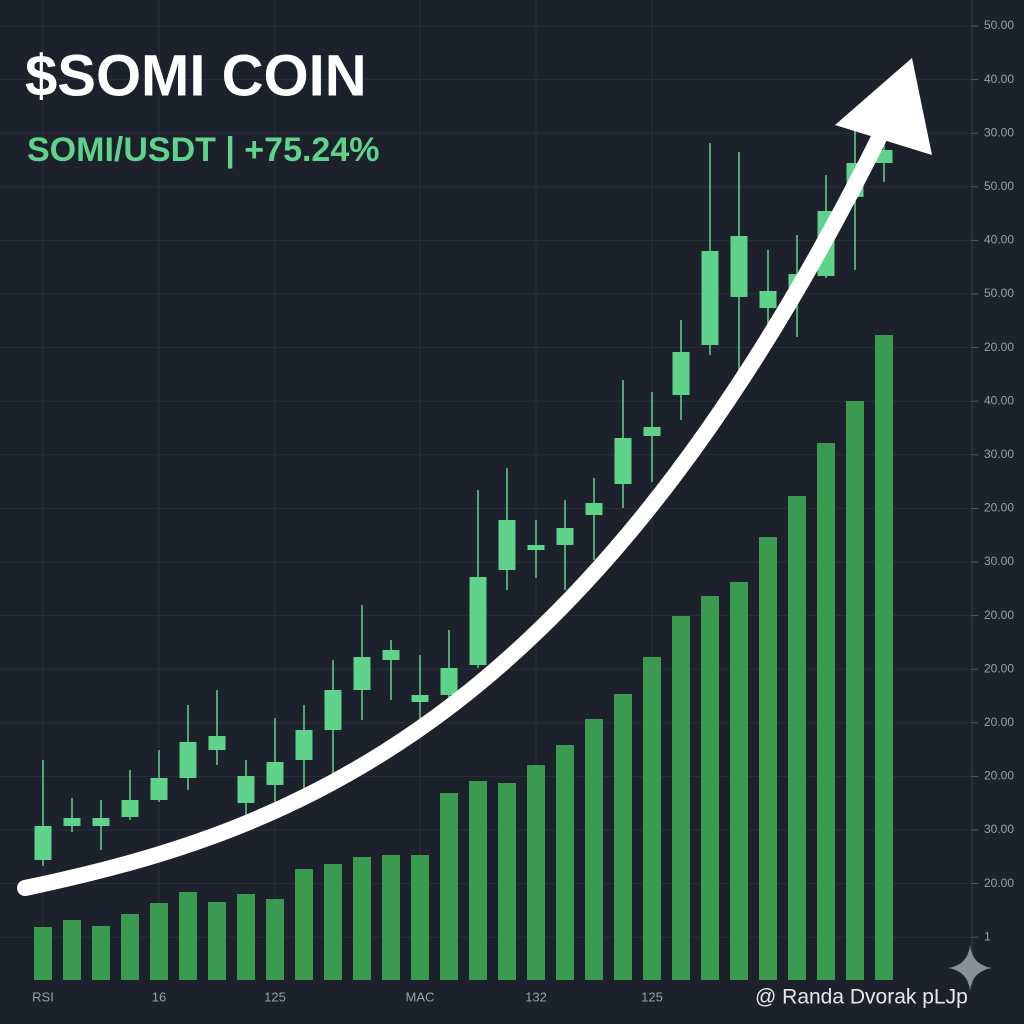 The height and width of the screenshot is (1024, 1024). What do you see at coordinates (420, 996) in the screenshot?
I see `x-tick-label: MAC` at bounding box center [420, 996].